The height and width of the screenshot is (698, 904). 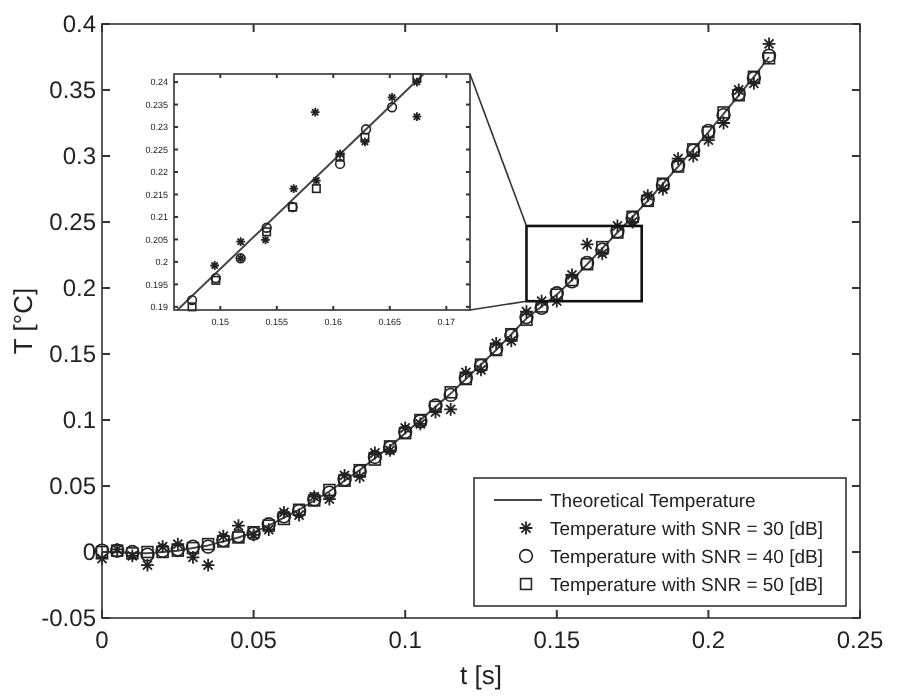 What do you see at coordinates (481, 675) in the screenshot?
I see `x-axis-title: t [s]` at bounding box center [481, 675].